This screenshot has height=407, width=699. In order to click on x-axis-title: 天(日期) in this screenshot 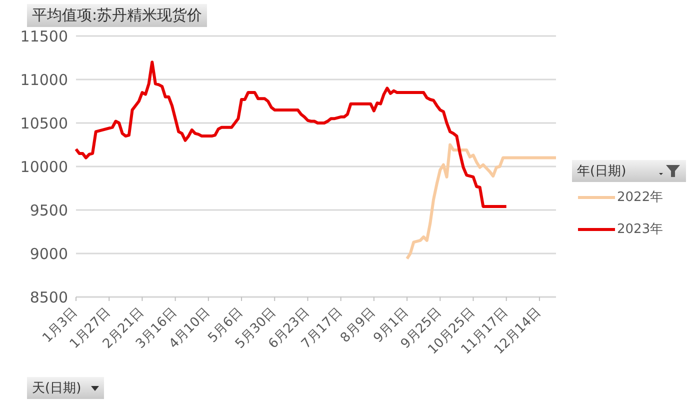, I will do `click(57, 388)`.